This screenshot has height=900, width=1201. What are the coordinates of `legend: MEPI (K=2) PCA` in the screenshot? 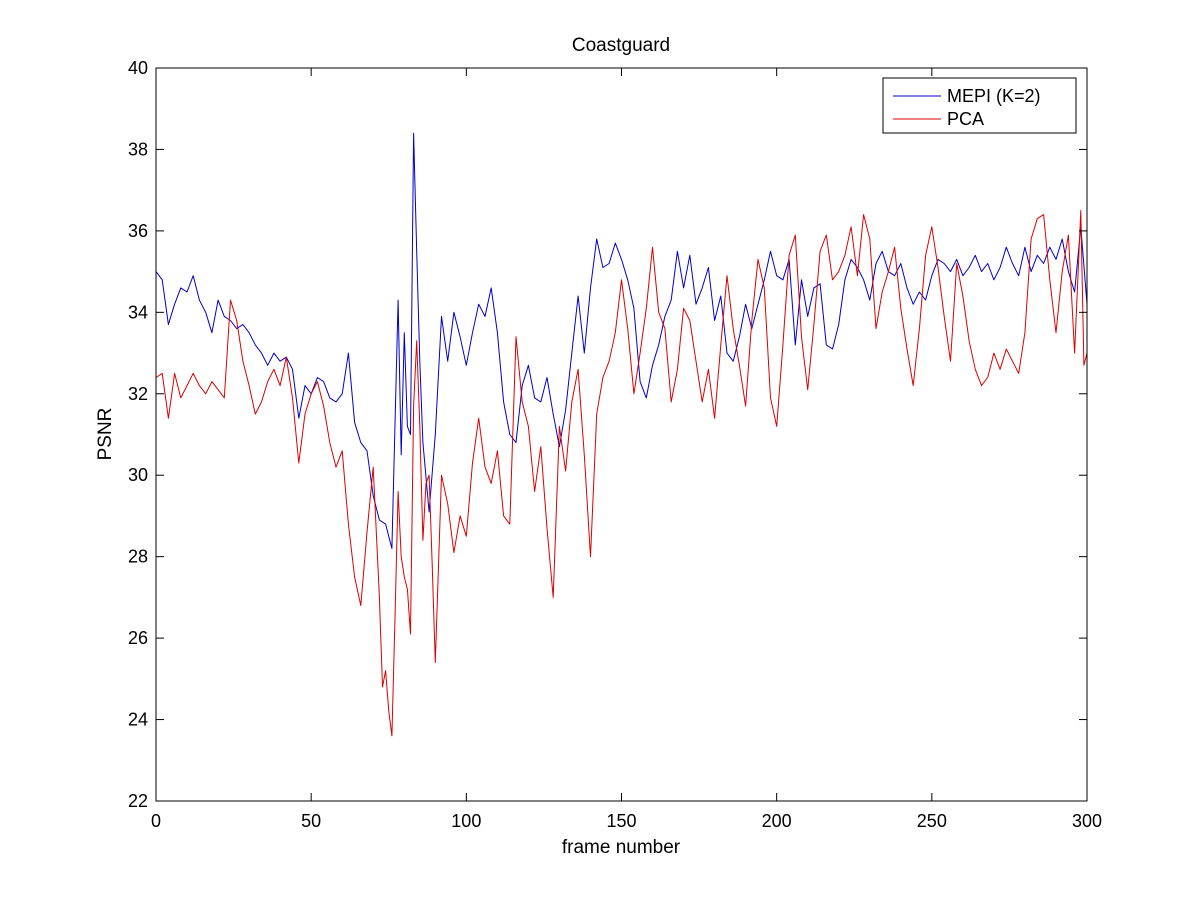 It's located at (979, 105).